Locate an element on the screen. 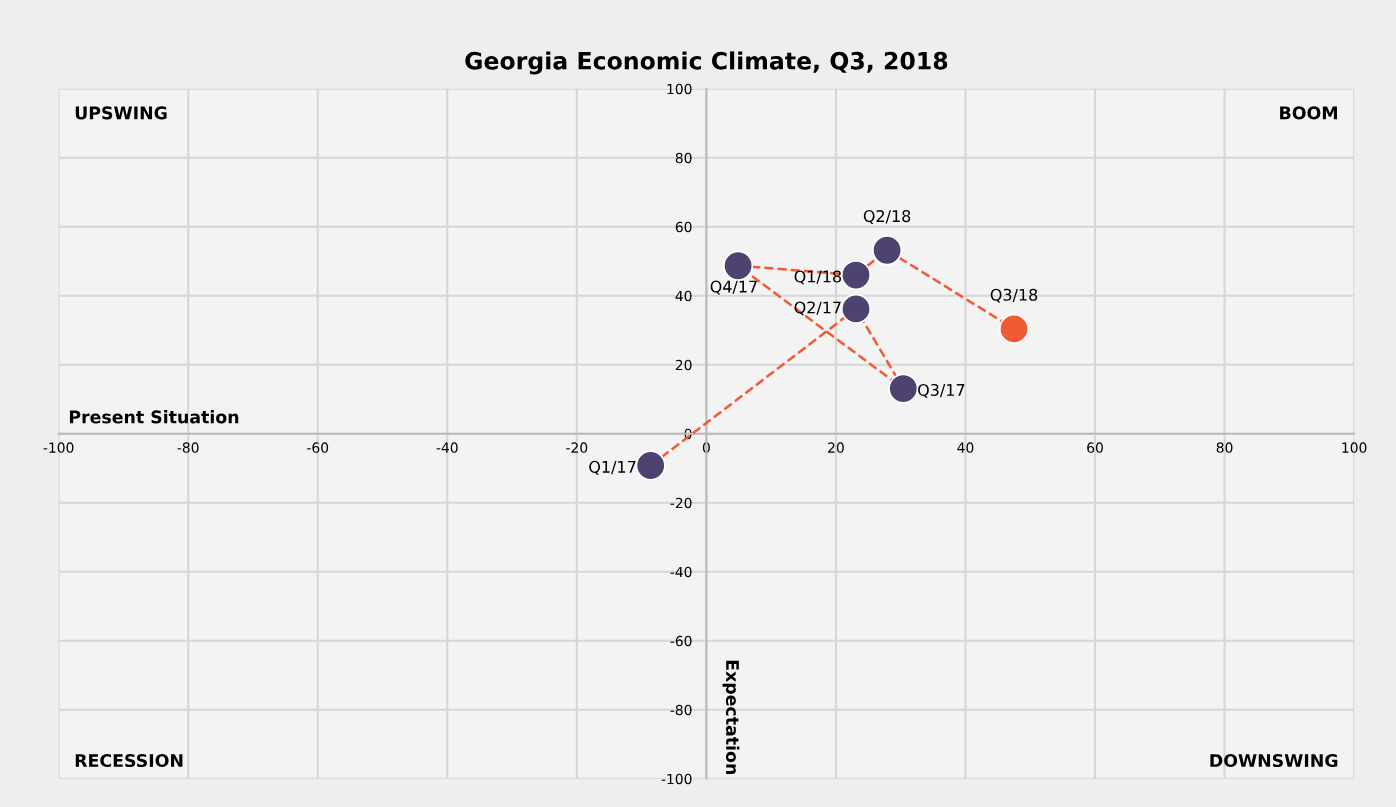 Image resolution: width=1396 pixels, height=807 pixels. annotation: BOOM is located at coordinates (1308, 113).